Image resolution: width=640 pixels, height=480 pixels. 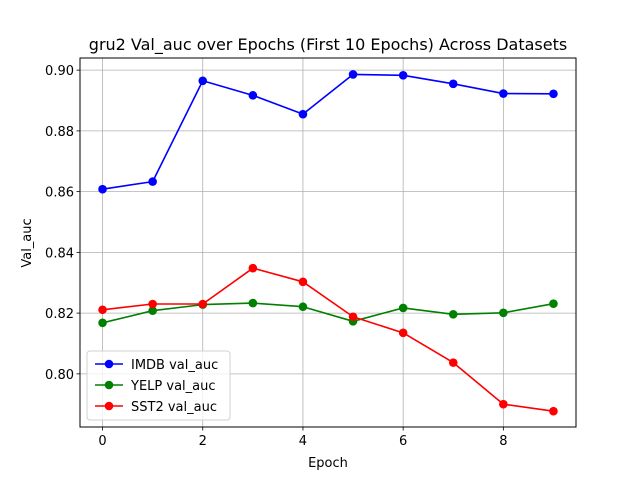 I want to click on y-tick-label: 0.86, so click(x=59, y=193).